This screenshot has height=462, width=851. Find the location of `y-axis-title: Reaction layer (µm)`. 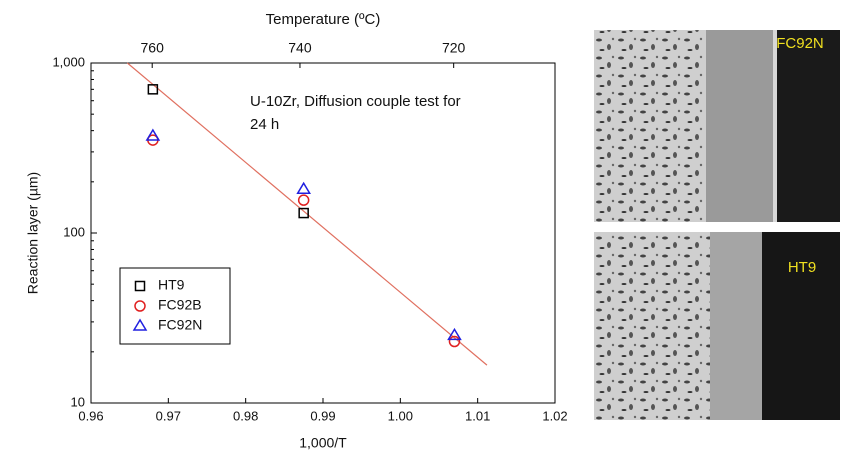

y-axis-title: Reaction layer (µm) is located at coordinates (33, 233).